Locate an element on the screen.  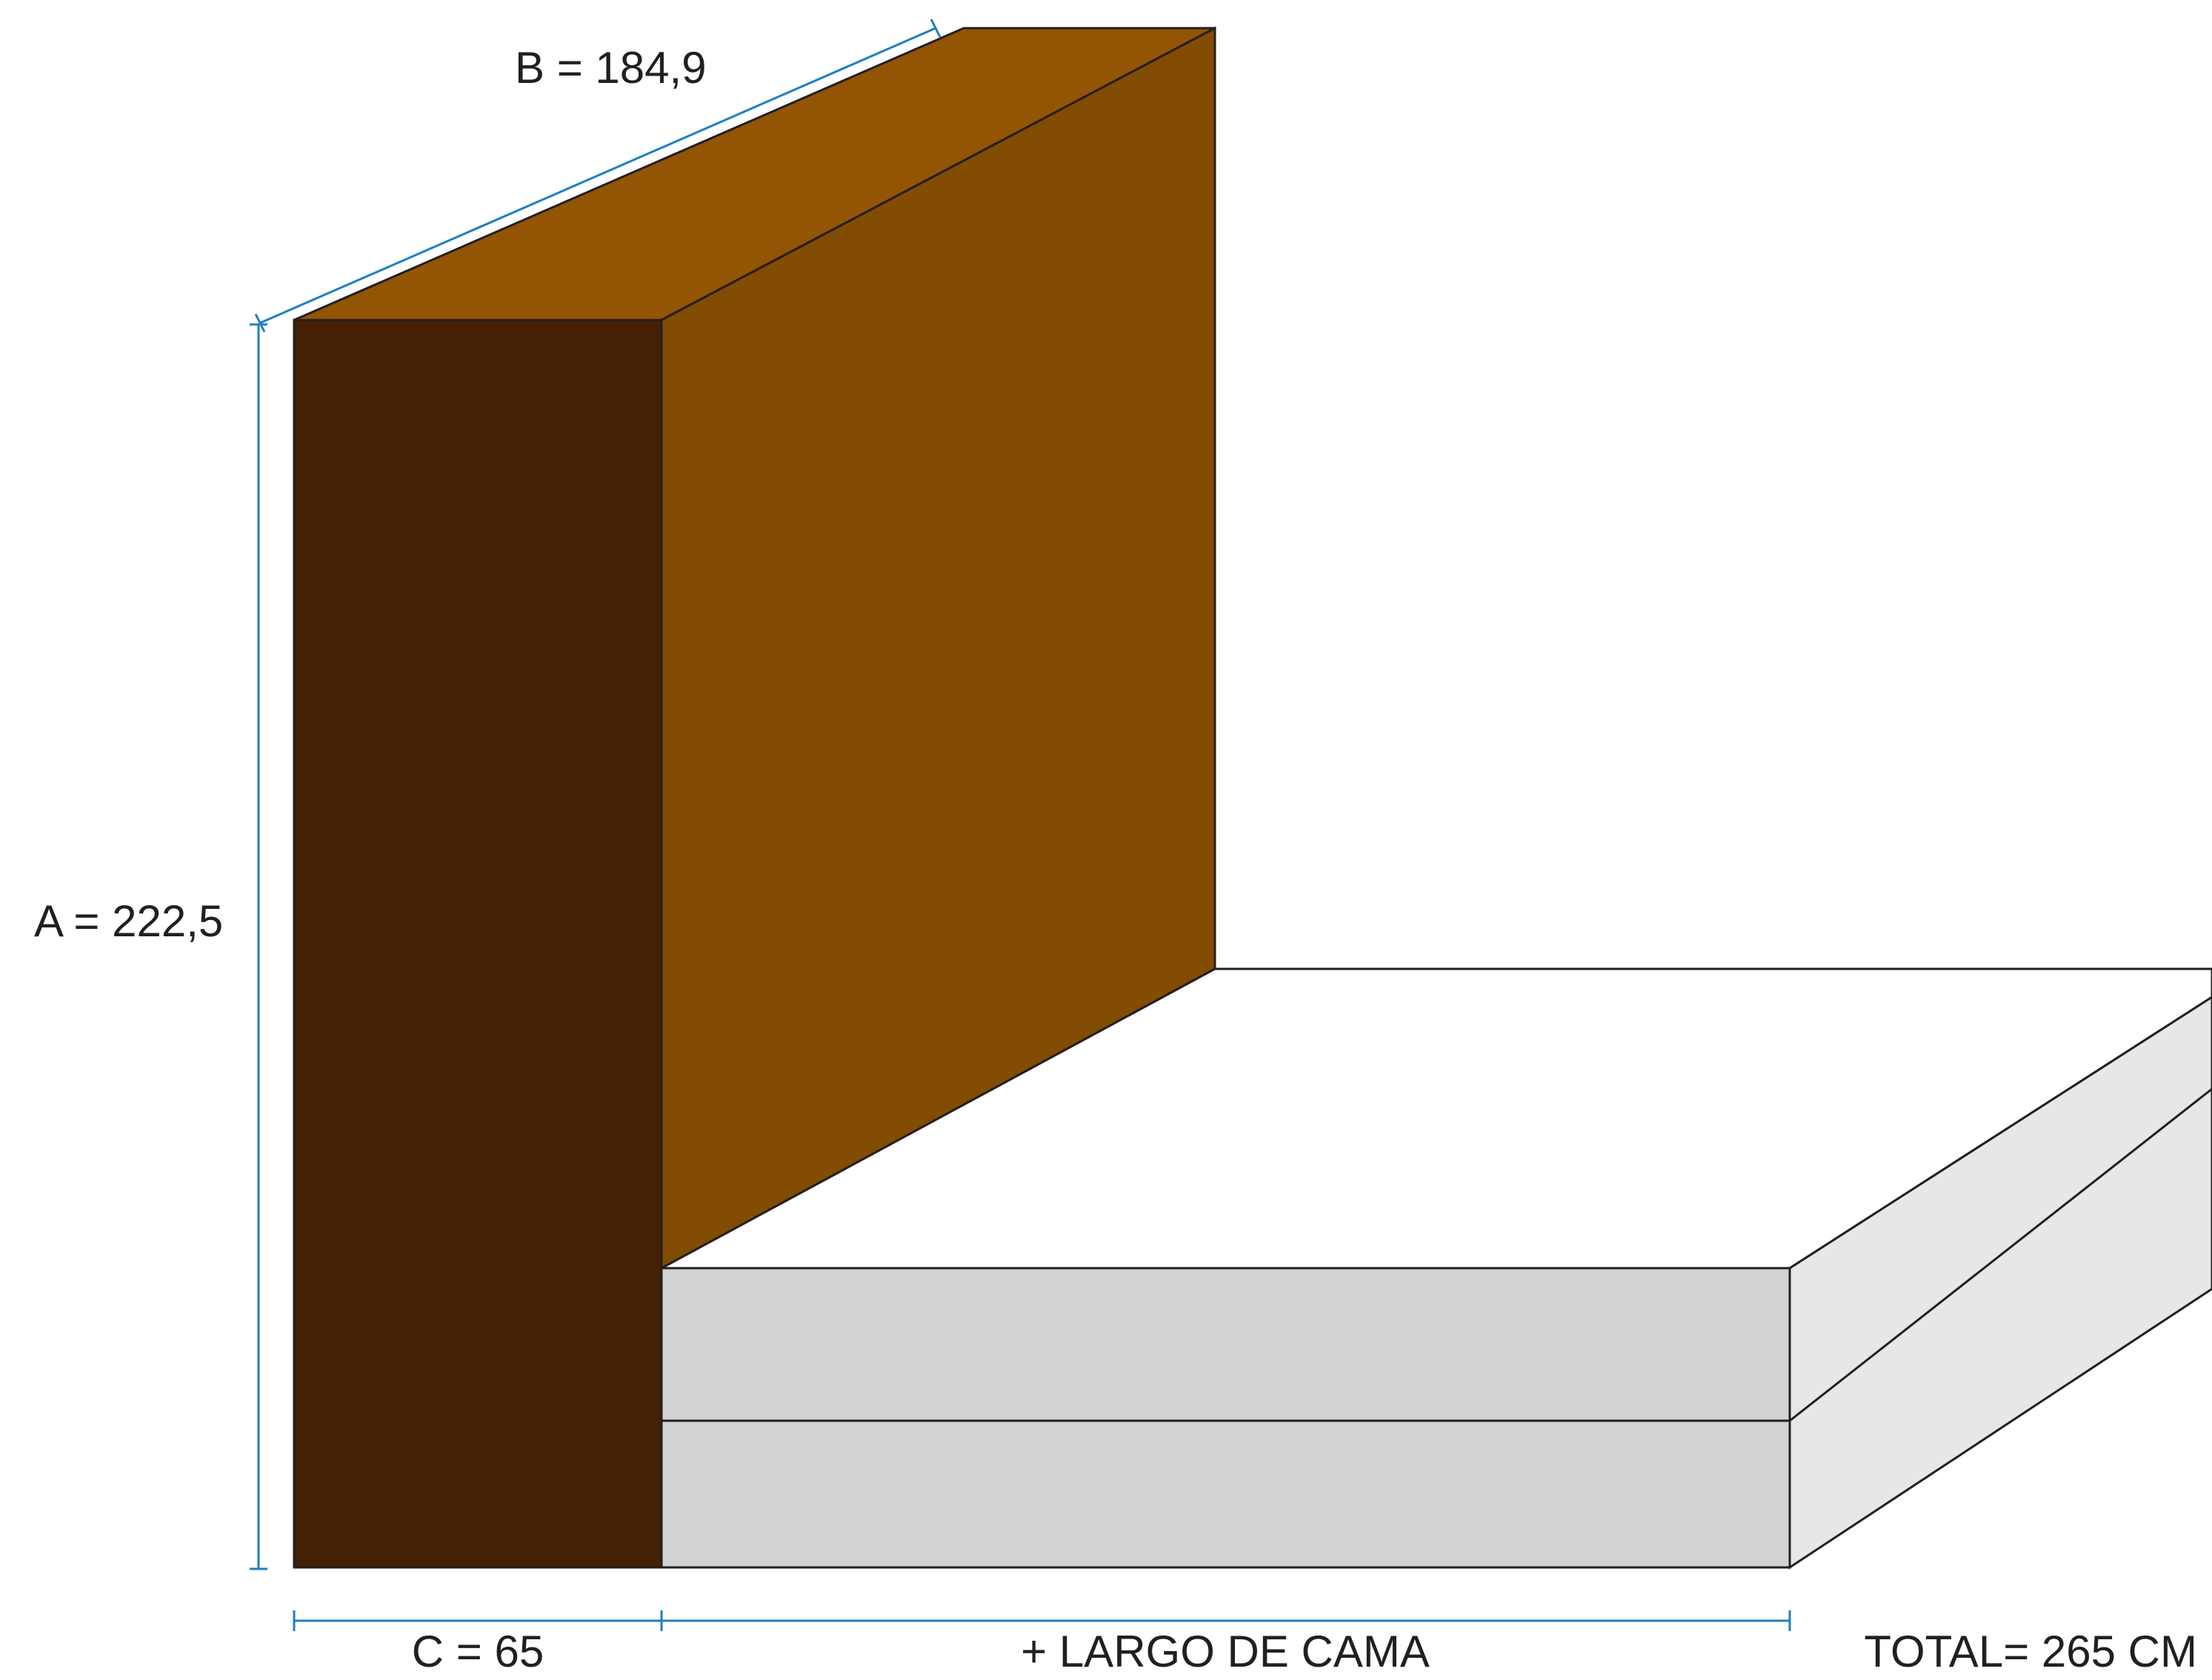
dimension-b: B = 184,9 is located at coordinates (598, 176).